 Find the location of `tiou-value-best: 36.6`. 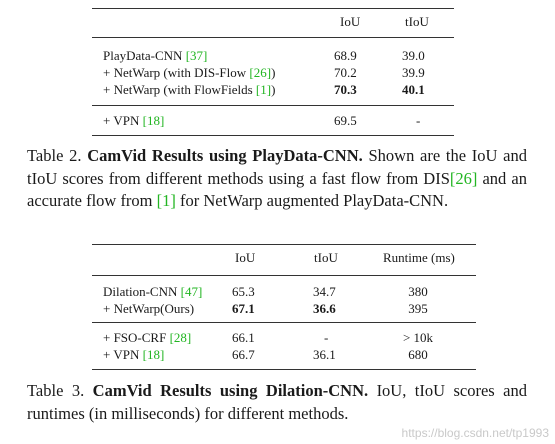

tiou-value-best: 36.6 is located at coordinates (324, 308).